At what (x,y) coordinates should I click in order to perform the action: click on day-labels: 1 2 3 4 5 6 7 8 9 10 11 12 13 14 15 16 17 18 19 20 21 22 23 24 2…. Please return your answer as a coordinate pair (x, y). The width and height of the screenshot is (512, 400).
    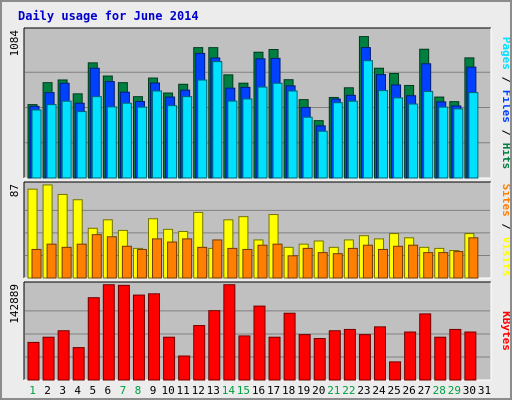
    Looking at the image, I should click on (260, 390).